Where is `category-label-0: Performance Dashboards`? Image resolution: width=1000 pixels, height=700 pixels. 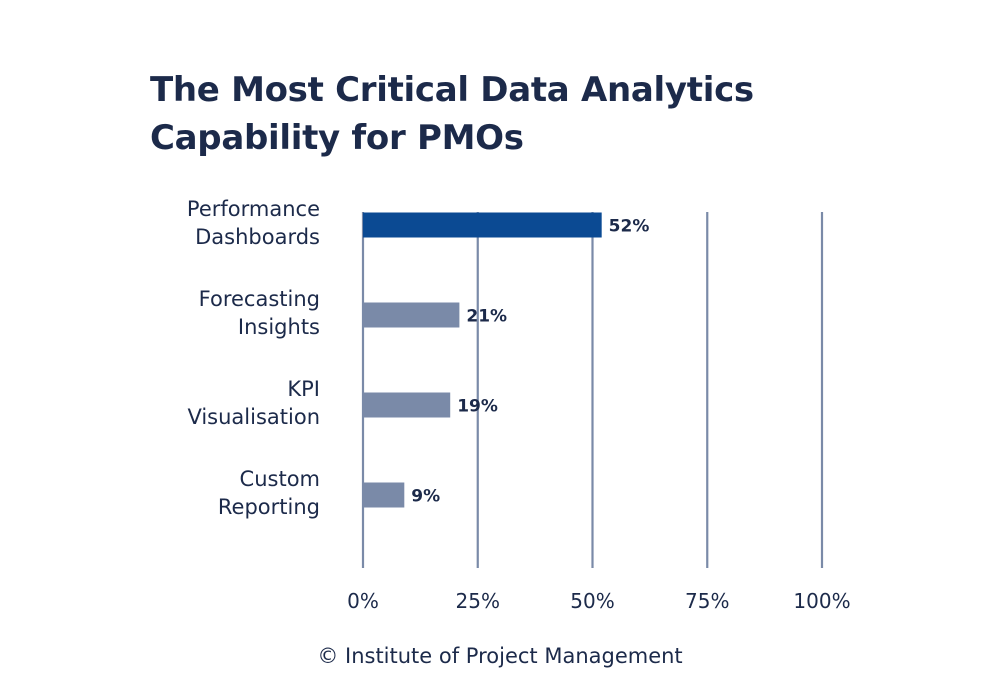
category-label-0: Performance Dashboards is located at coordinates (253, 223).